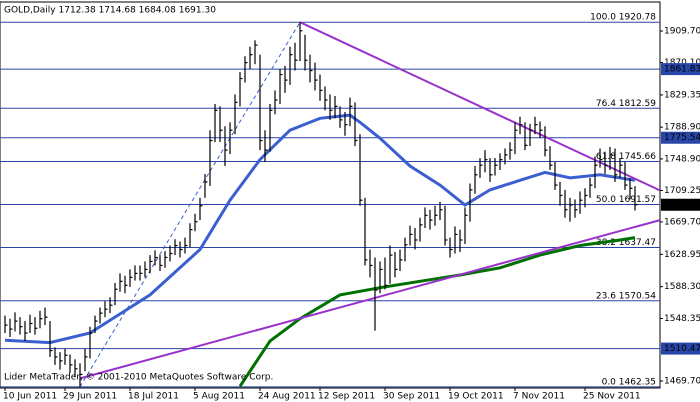 This screenshot has width=700, height=402. I want to click on y-tick-label: 1628.95, so click(682, 255).